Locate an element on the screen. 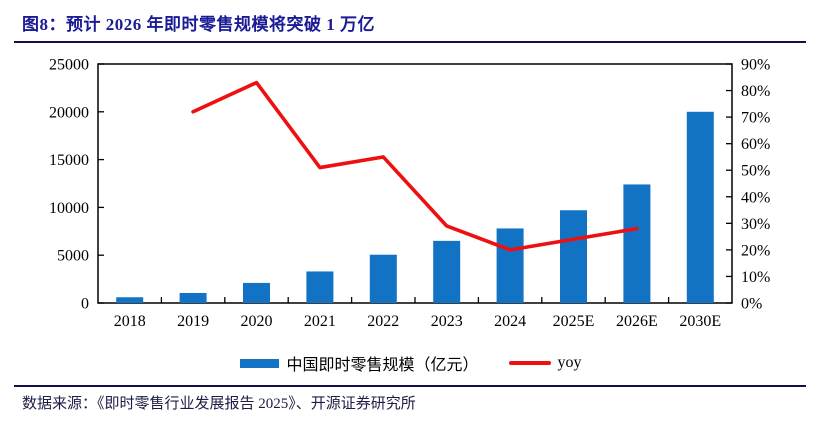 The height and width of the screenshot is (432, 822). right-axis-tick-label: 80% is located at coordinates (755, 91).